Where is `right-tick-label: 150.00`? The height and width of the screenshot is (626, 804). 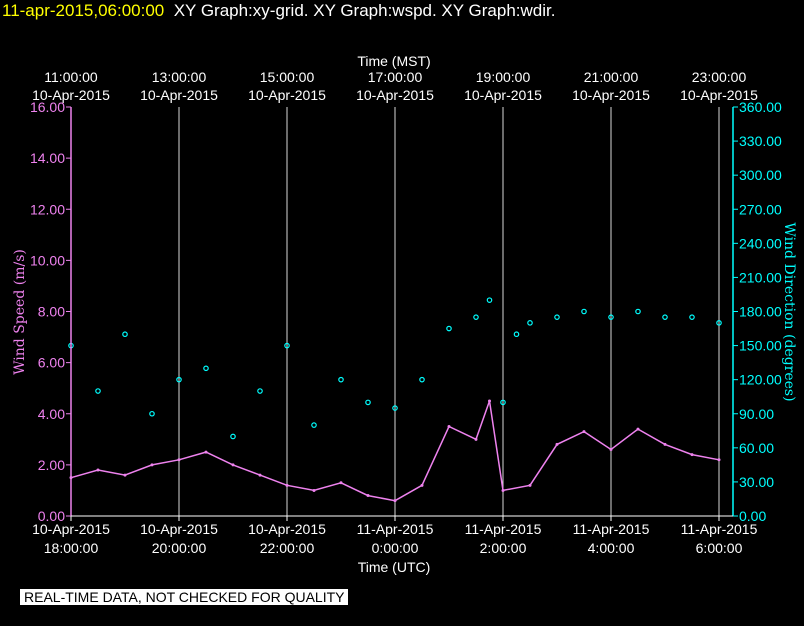 right-tick-label: 150.00 is located at coordinates (760, 346).